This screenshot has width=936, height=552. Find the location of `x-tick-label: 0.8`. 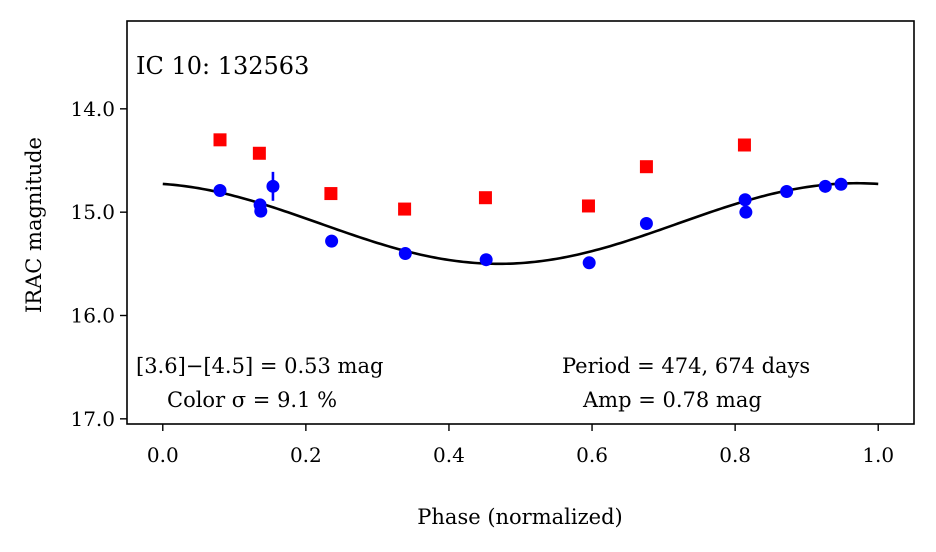

x-tick-label: 0.8 is located at coordinates (735, 455).